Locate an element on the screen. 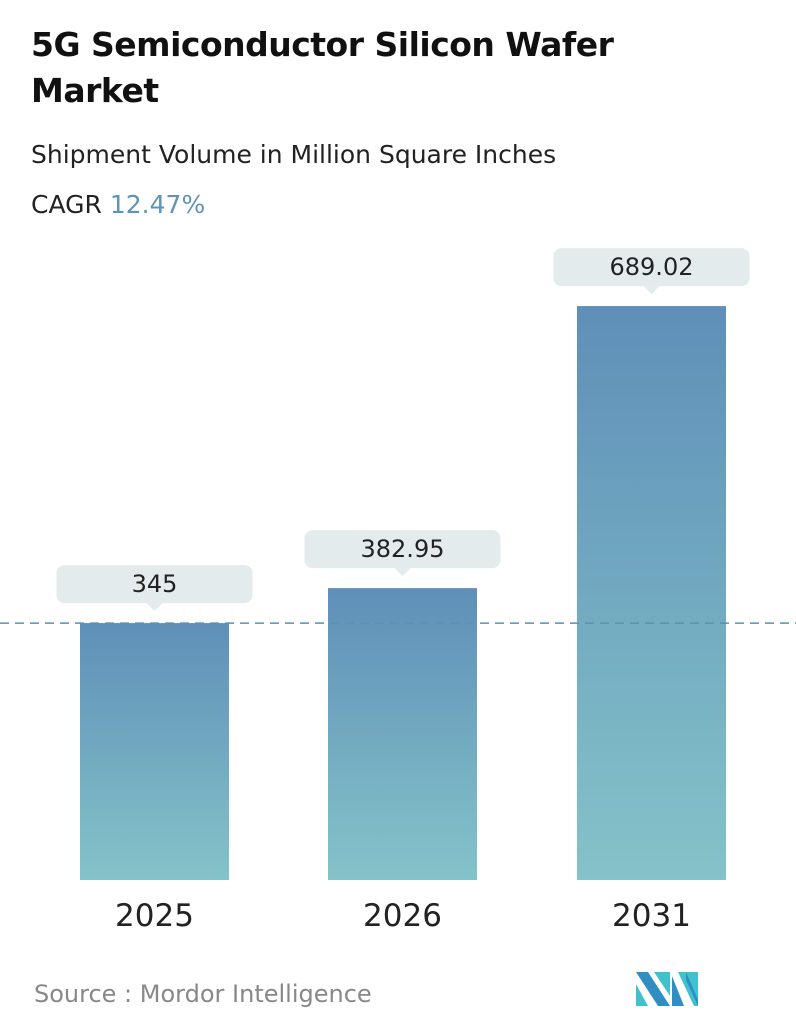 The image size is (796, 1034). mordor-logo is located at coordinates (667, 989).